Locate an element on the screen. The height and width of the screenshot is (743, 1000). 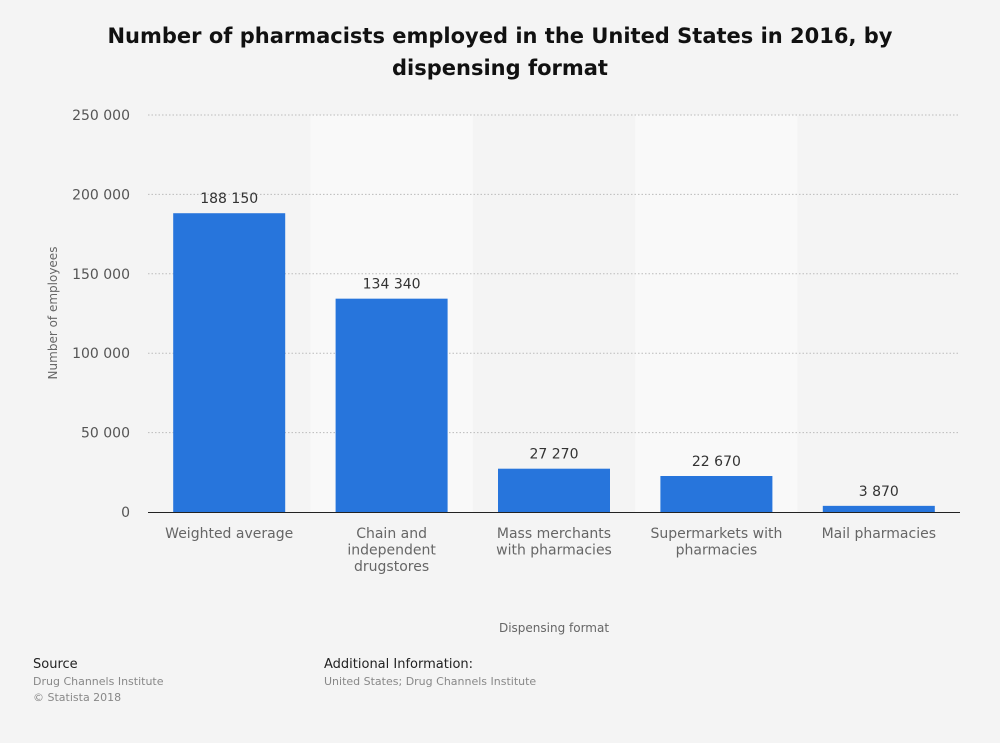
y-tick-label: 150 000 is located at coordinates (101, 275).